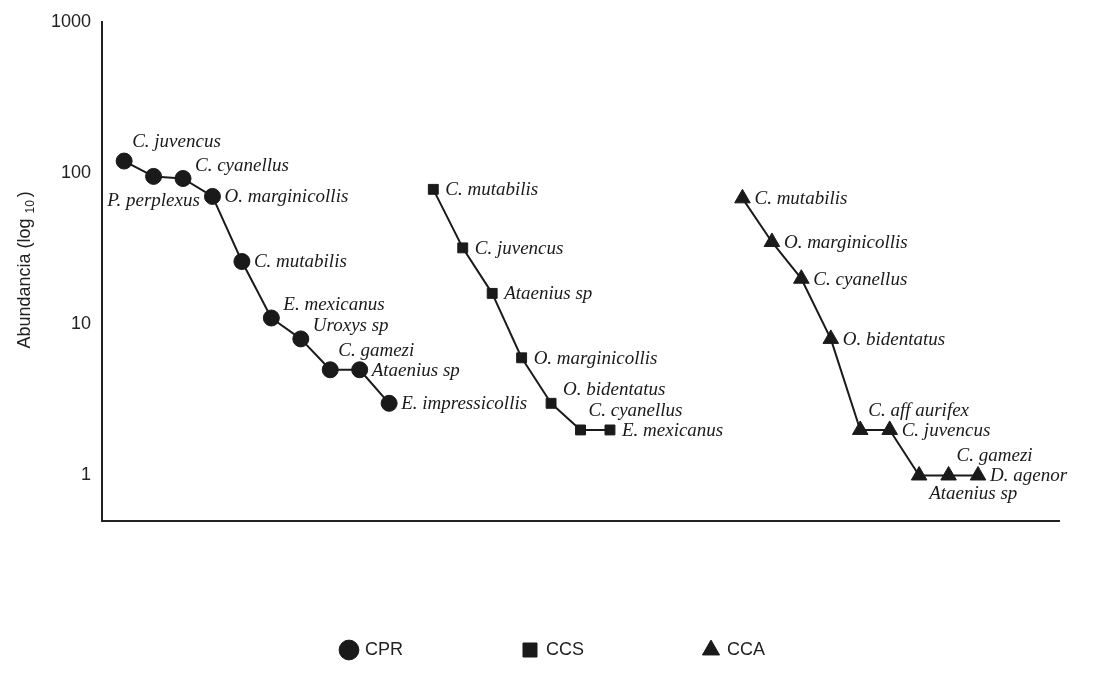 This screenshot has height=687, width=1097. Describe the element at coordinates (565, 648) in the screenshot. I see `legend-label: CCS` at that location.